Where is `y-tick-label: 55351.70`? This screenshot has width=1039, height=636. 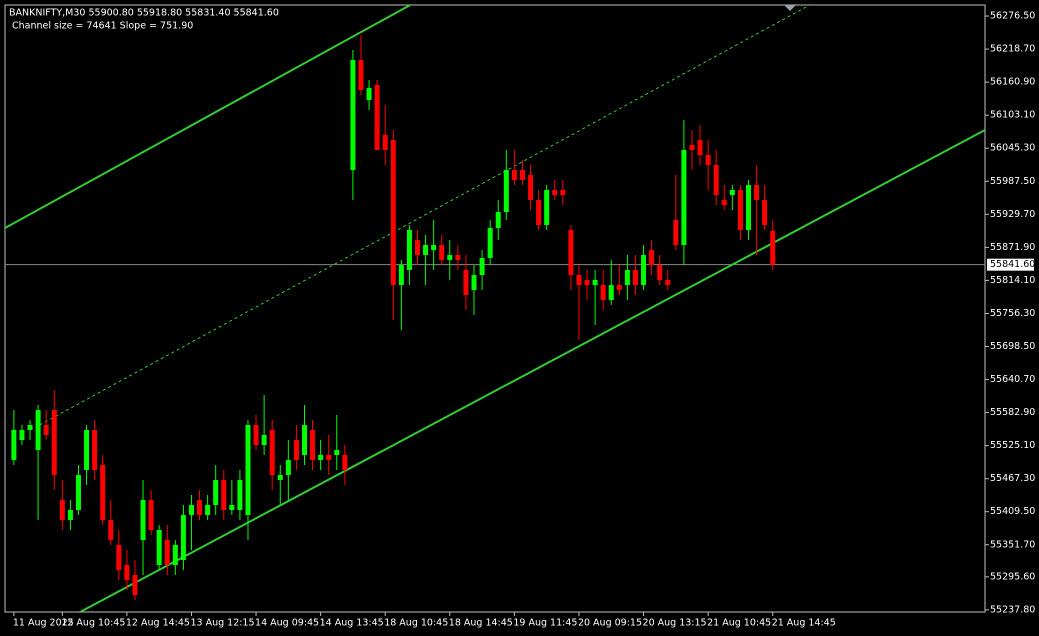 y-tick-label: 55351.70 is located at coordinates (1012, 544).